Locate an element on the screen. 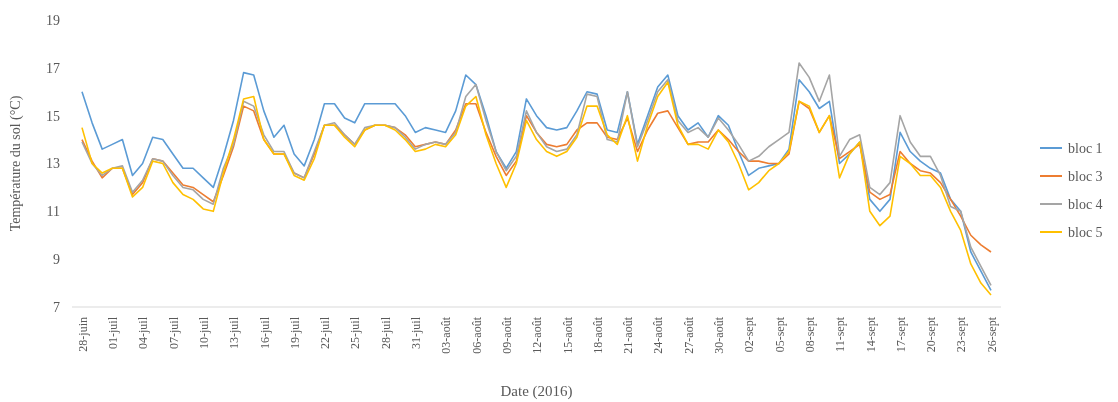 The height and width of the screenshot is (402, 1118). x-tick-label: 28-juin is located at coordinates (82, 334).